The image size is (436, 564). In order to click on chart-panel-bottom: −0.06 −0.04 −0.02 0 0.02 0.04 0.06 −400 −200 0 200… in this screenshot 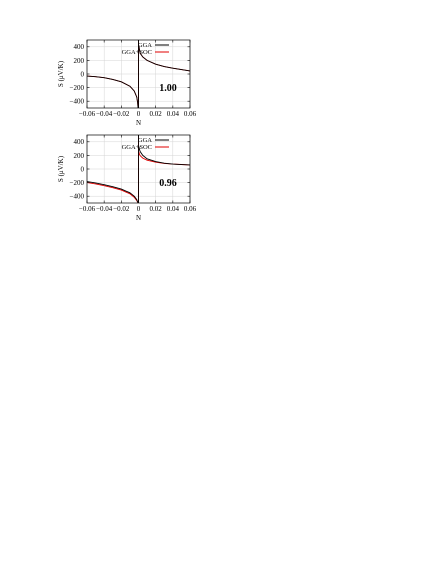, I will do `click(127, 178)`.